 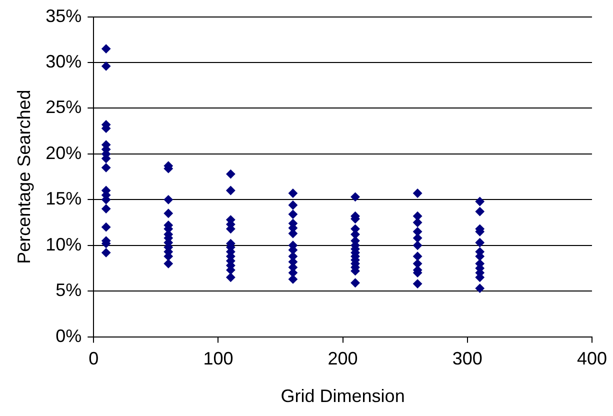 I want to click on y-tick-label: 30%, so click(x=64, y=61).